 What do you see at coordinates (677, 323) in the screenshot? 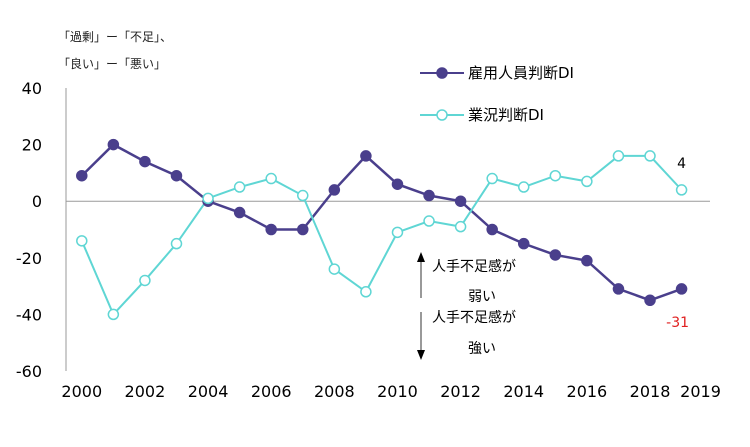
I see `end-label-employment: -31` at bounding box center [677, 323].